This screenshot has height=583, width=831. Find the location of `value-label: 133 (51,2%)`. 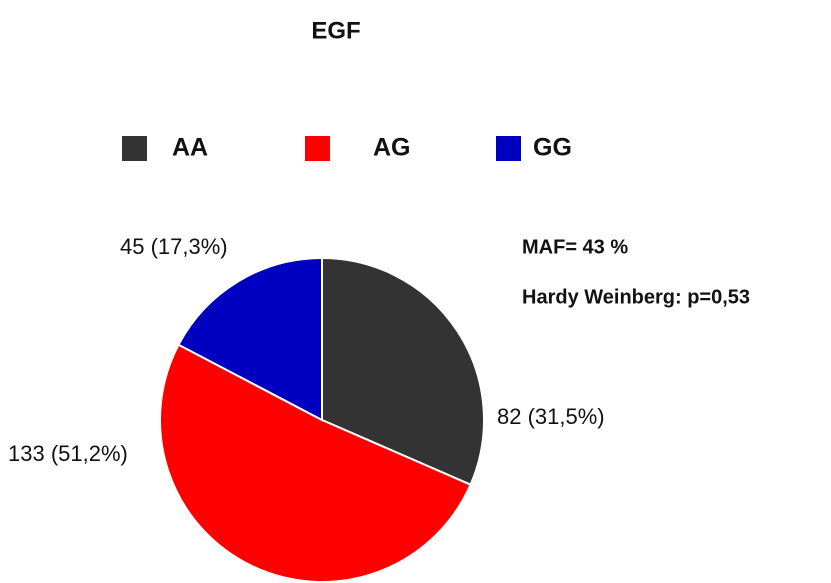

value-label: 133 (51,2%) is located at coordinates (68, 453).